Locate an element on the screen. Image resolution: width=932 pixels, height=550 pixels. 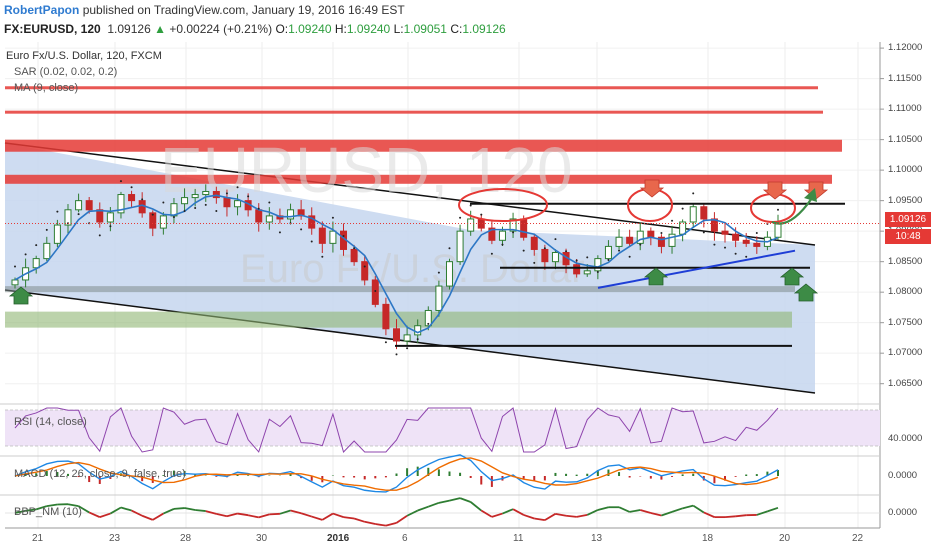
time-label: 11 is located at coordinates (518, 538).